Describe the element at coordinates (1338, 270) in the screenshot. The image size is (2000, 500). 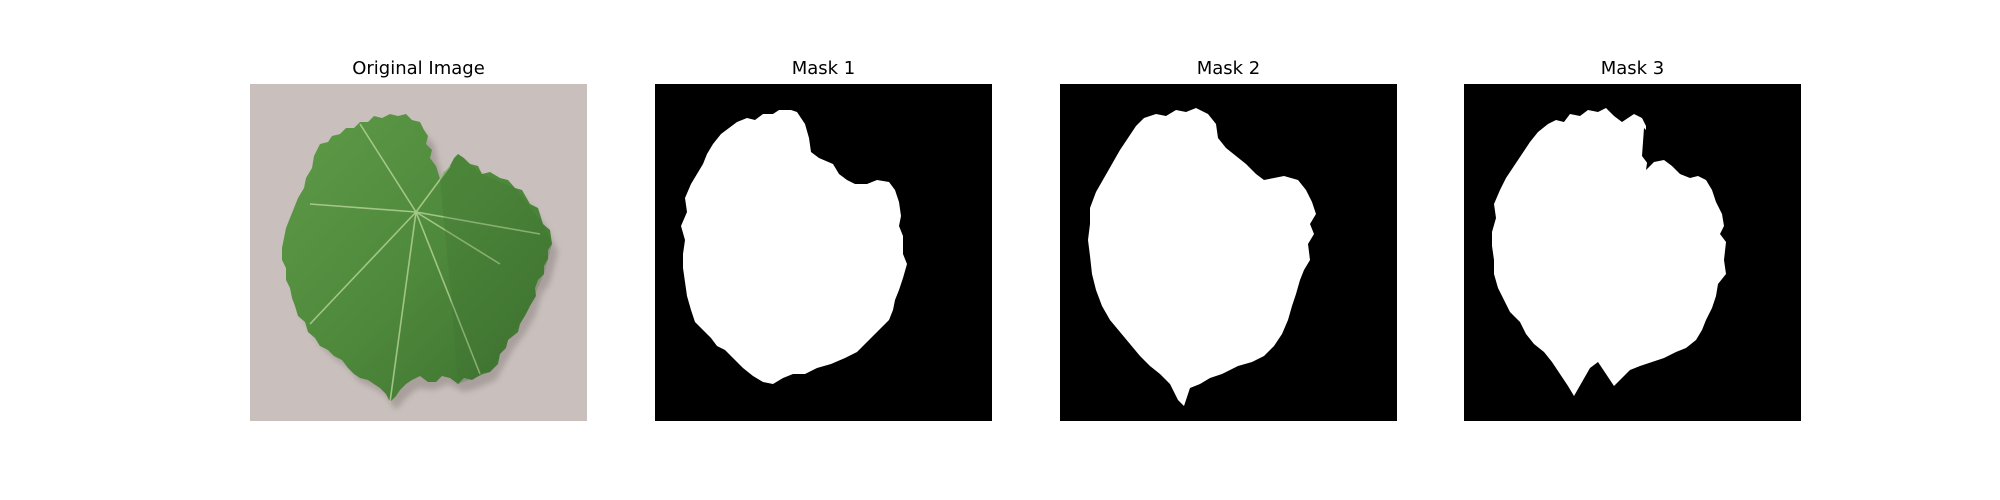
I see `mask-hole` at that location.